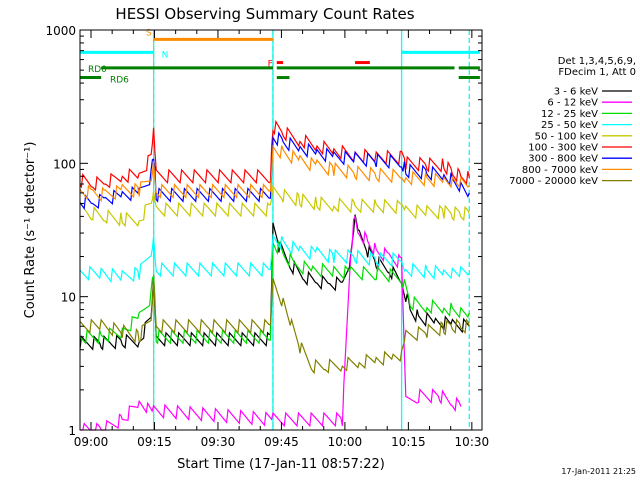  Describe the element at coordinates (64, 164) in the screenshot. I see `y-tick-label-2: 100` at that location.